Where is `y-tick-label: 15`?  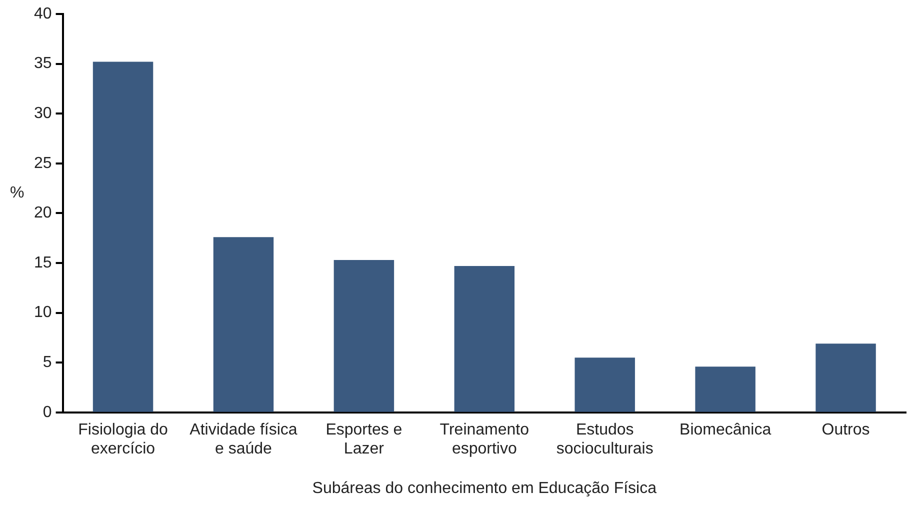
y-tick-label: 15 is located at coordinates (43, 263).